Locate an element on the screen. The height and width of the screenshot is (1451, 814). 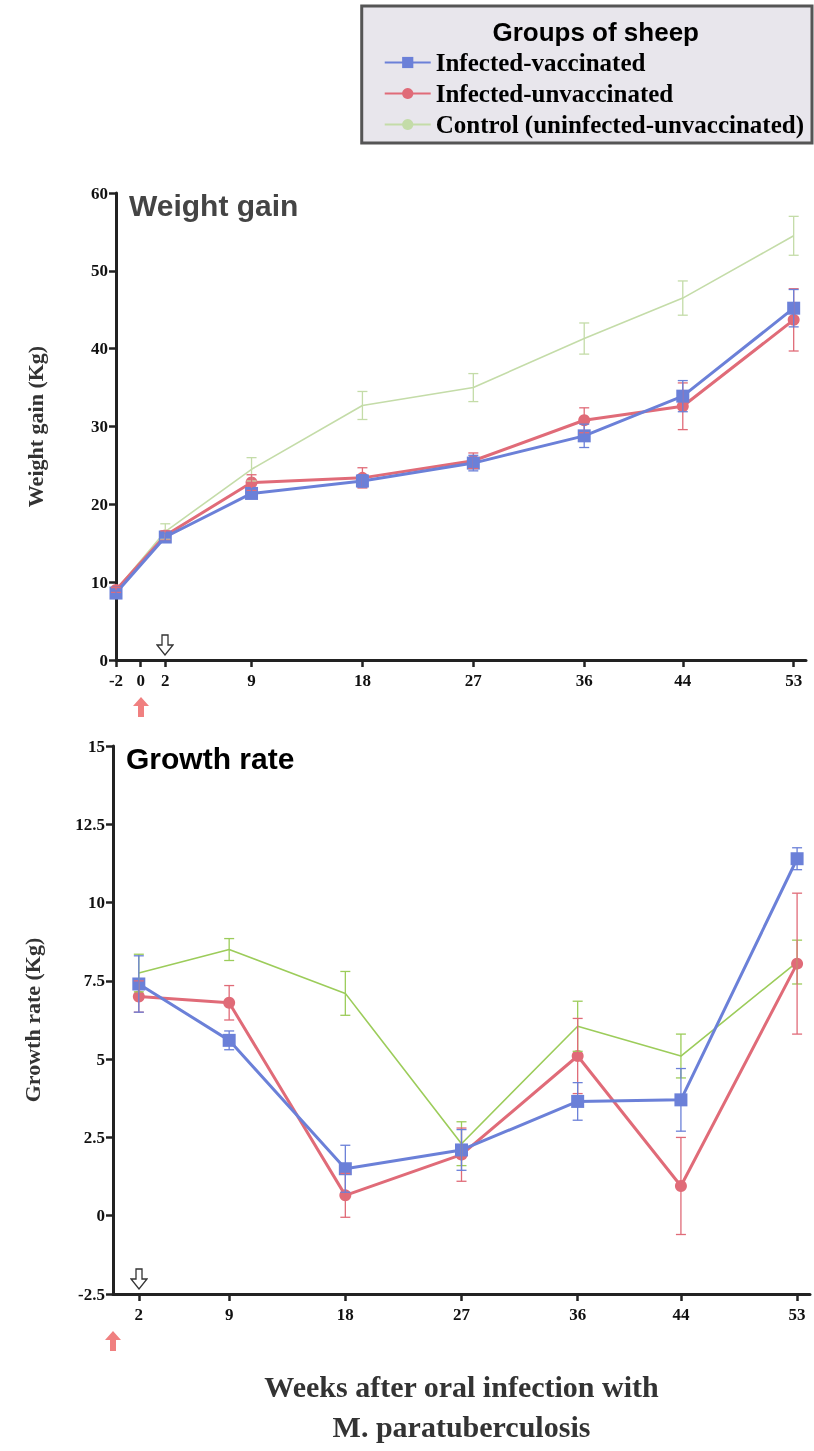
chart-title: Growth rate is located at coordinates (210, 758).